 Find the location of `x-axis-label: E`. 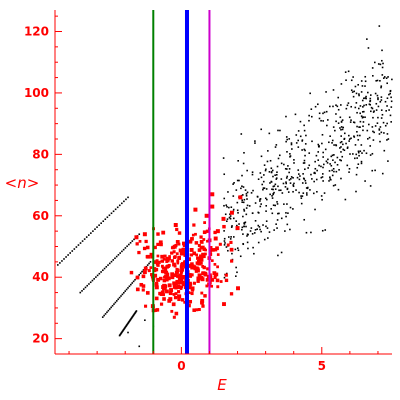

x-axis-label: E is located at coordinates (222, 385).